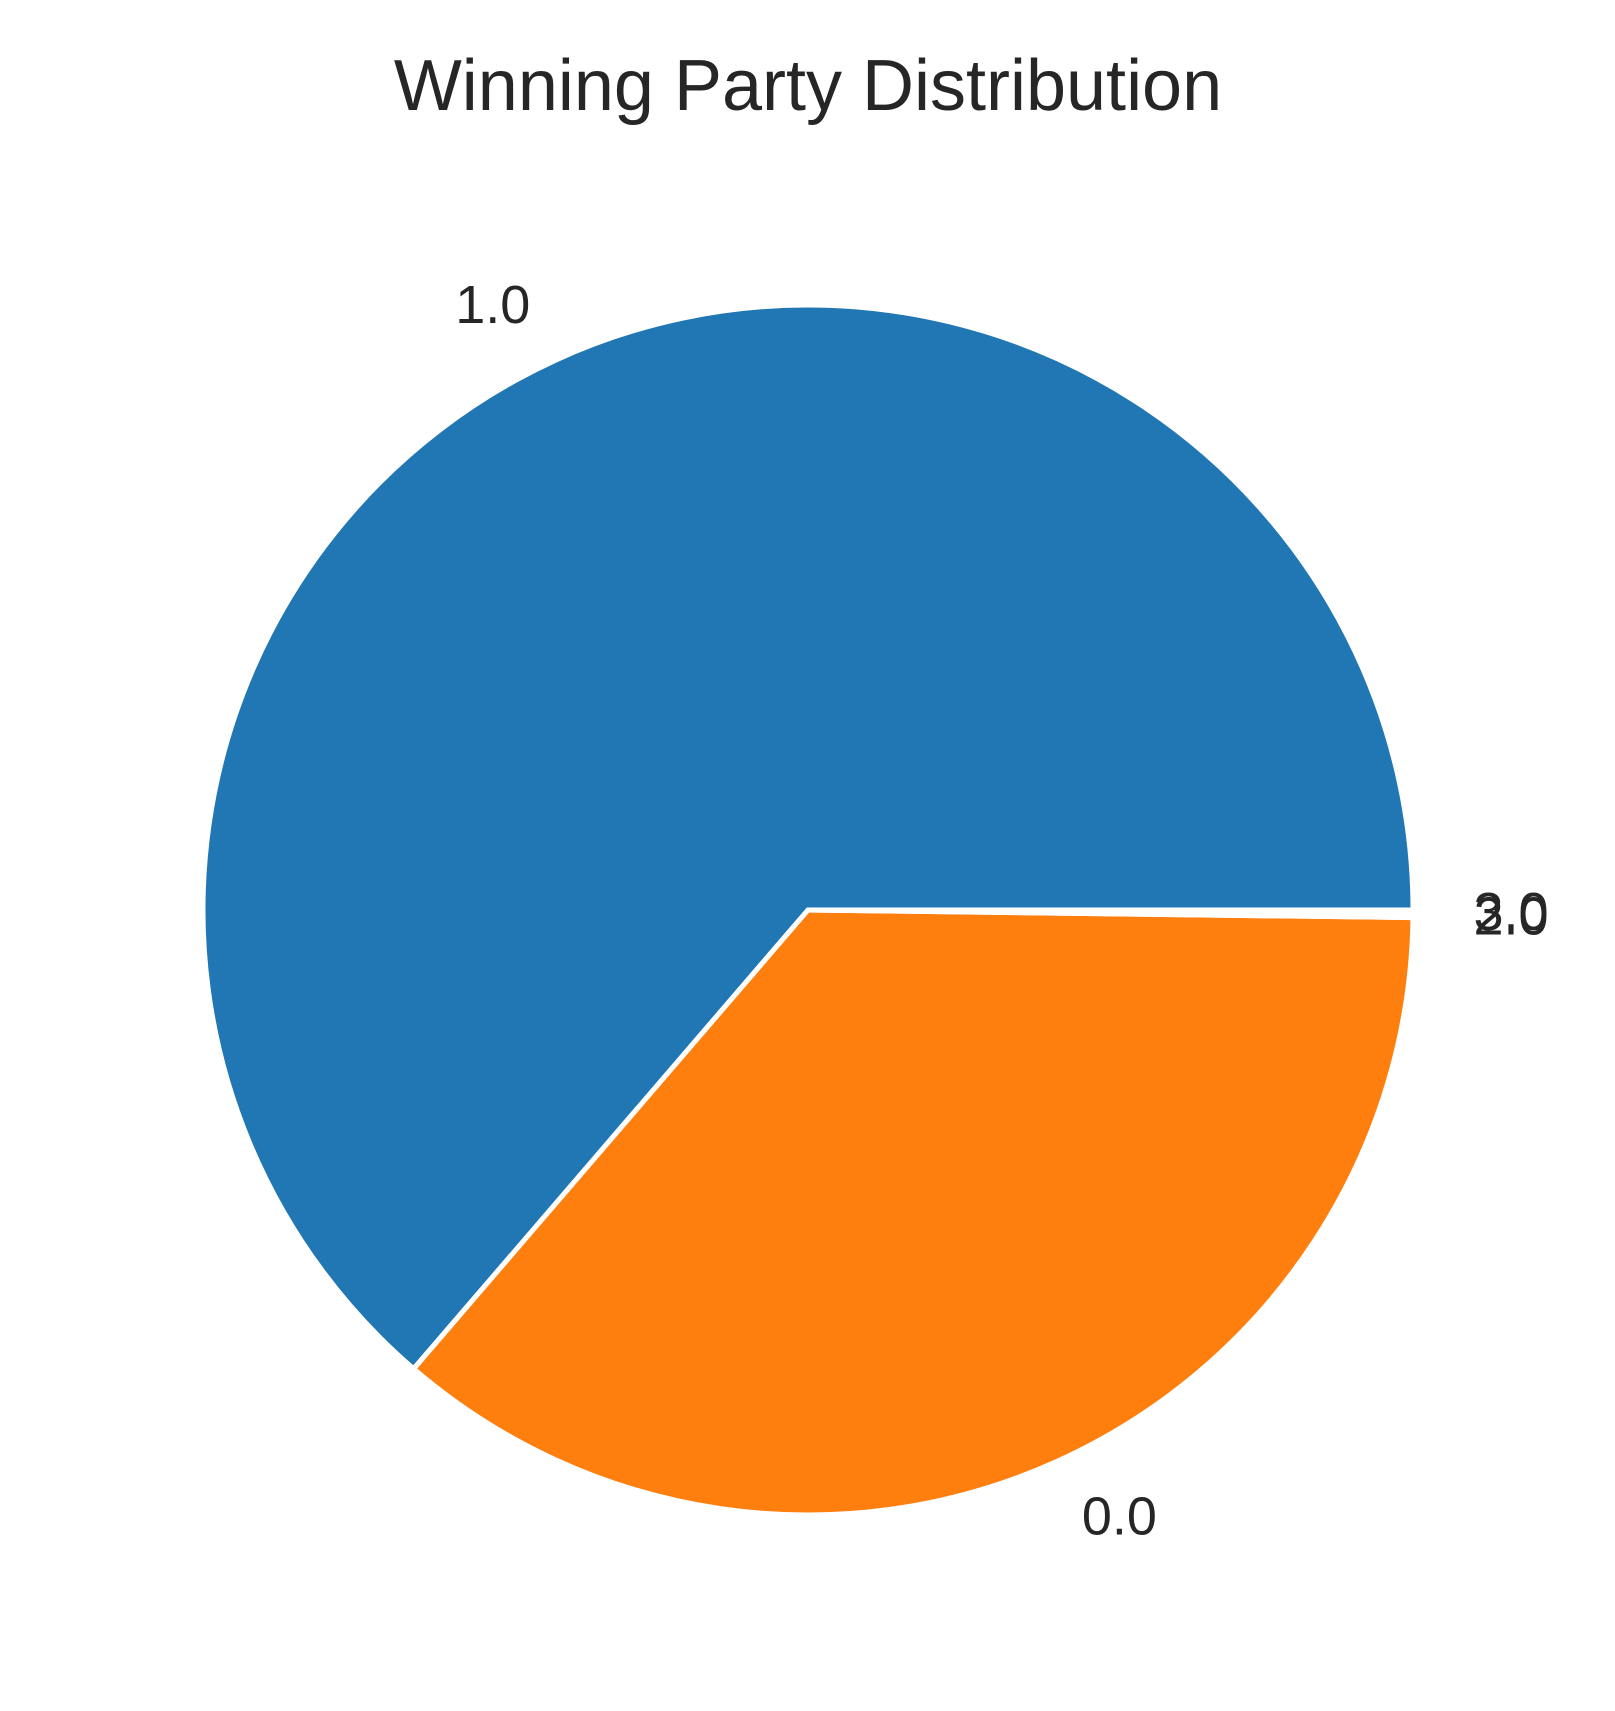 This screenshot has height=1711, width=1615. Describe the element at coordinates (1119, 1517) in the screenshot. I see `pie-label-0-0: 0.0` at that location.